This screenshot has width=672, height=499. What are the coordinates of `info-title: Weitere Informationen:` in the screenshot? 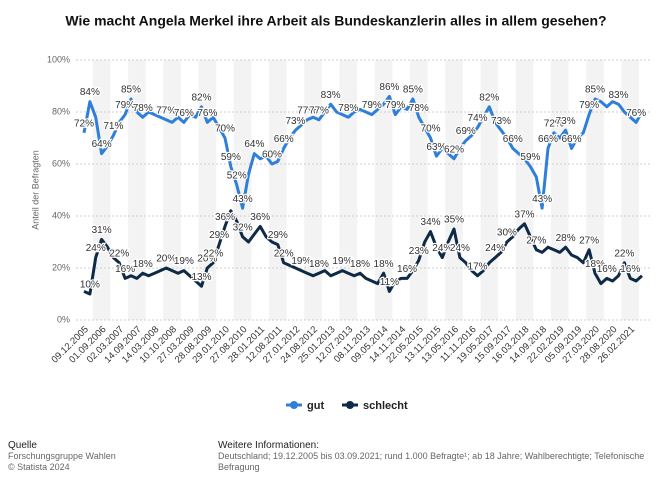 It's located at (268, 445).